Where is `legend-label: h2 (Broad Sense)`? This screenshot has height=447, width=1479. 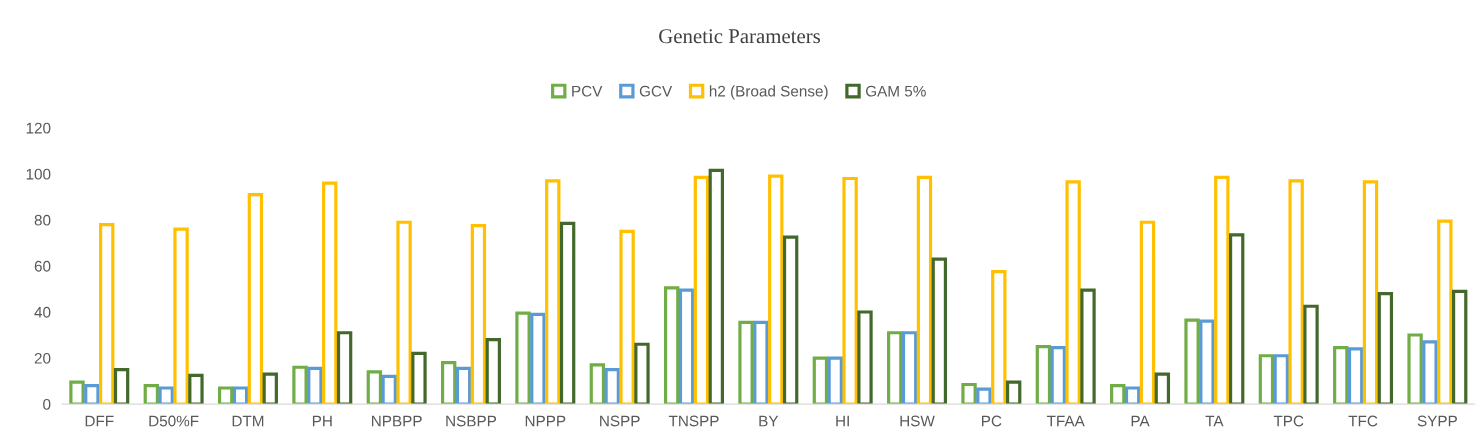 legend-label: h2 (Broad Sense) is located at coordinates (768, 92).